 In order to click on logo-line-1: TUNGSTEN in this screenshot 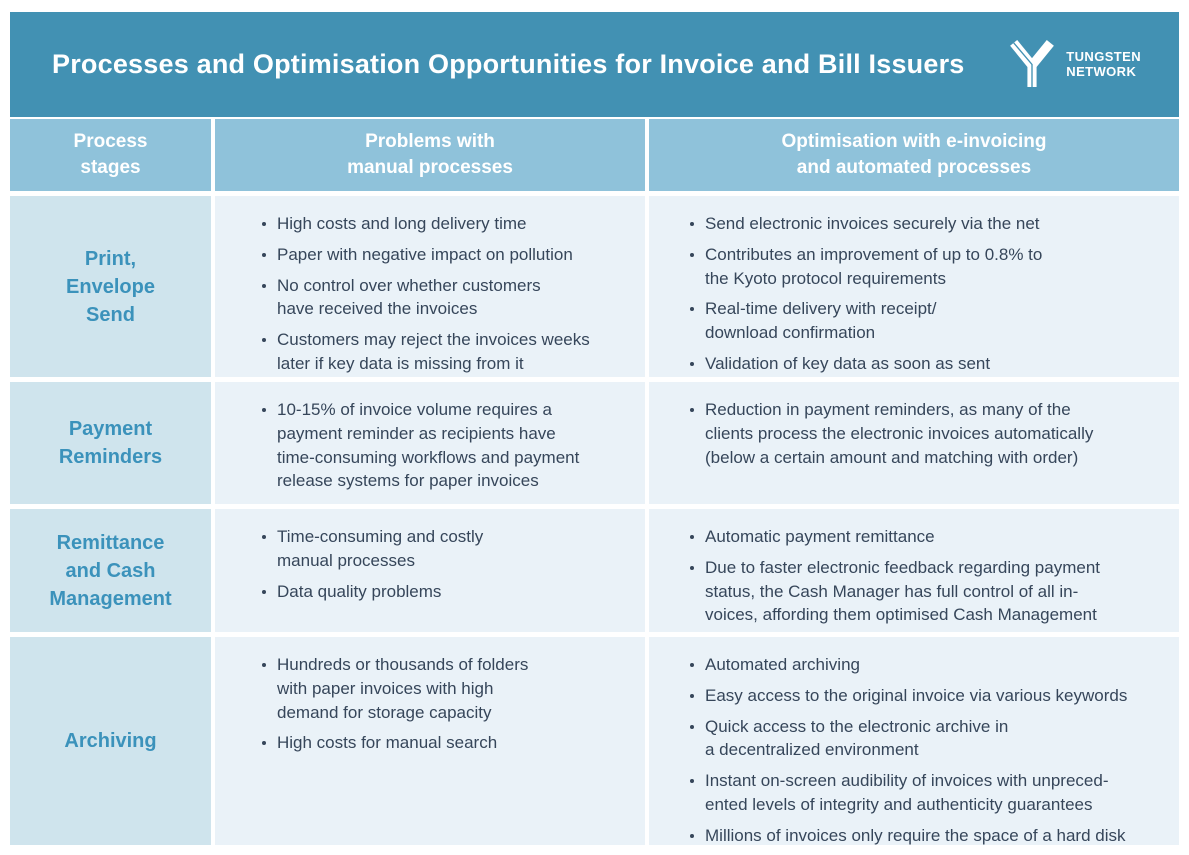, I will do `click(1103, 57)`.